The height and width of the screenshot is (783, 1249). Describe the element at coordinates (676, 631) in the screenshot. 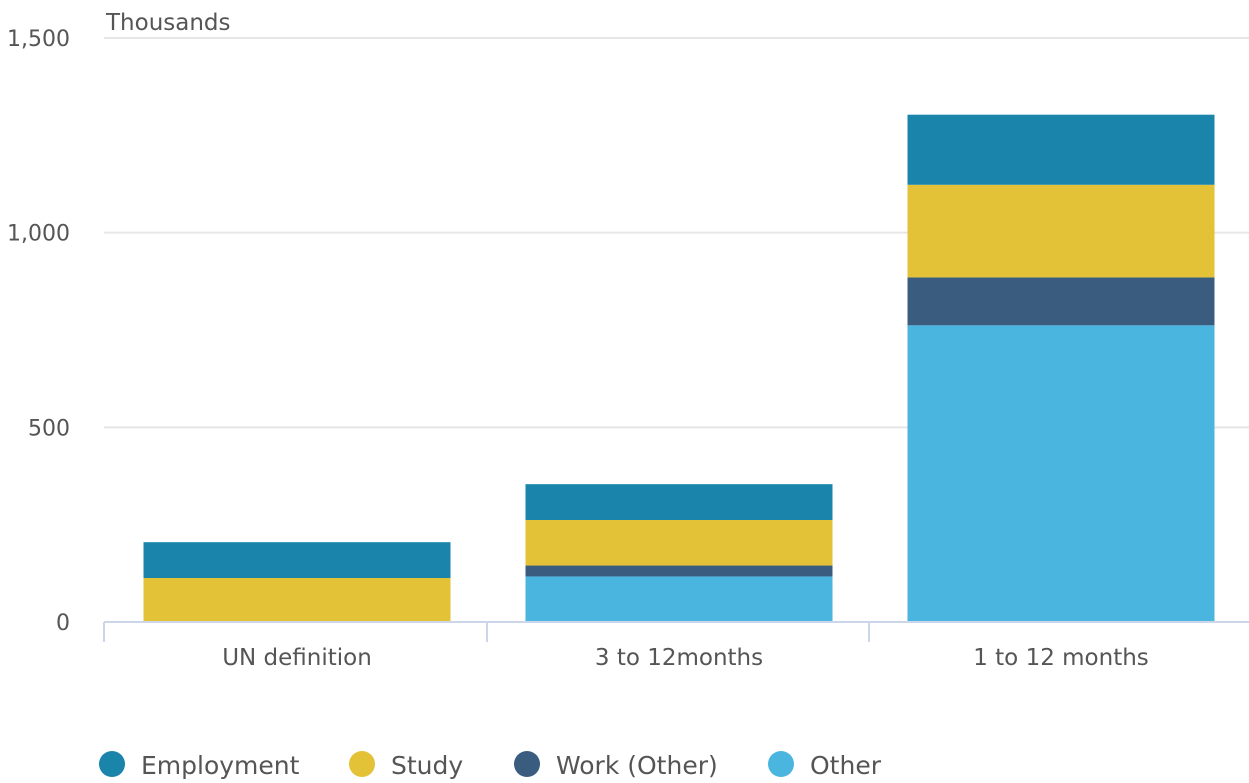

I see `x-axis` at that location.